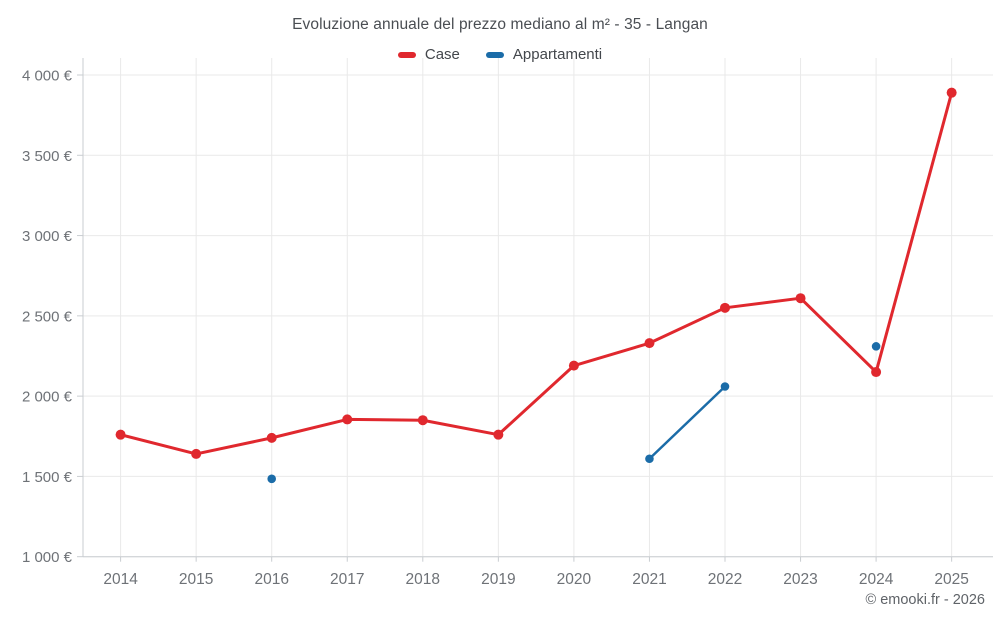  Describe the element at coordinates (423, 579) in the screenshot. I see `x-axis-tick-label: 2018` at that location.